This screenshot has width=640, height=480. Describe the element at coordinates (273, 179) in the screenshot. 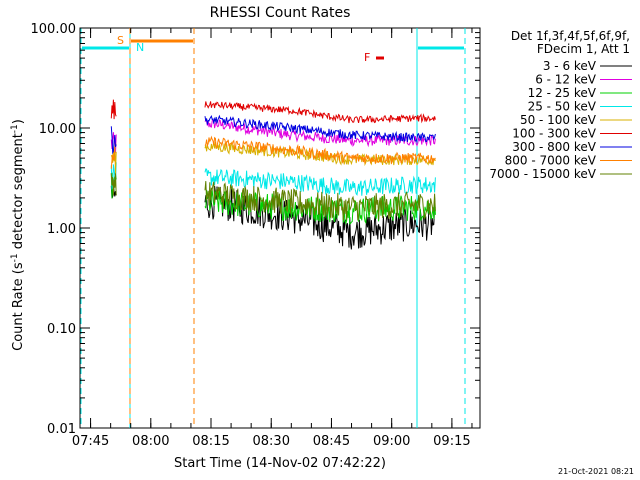

I see `series-25-50-kev-line` at that location.